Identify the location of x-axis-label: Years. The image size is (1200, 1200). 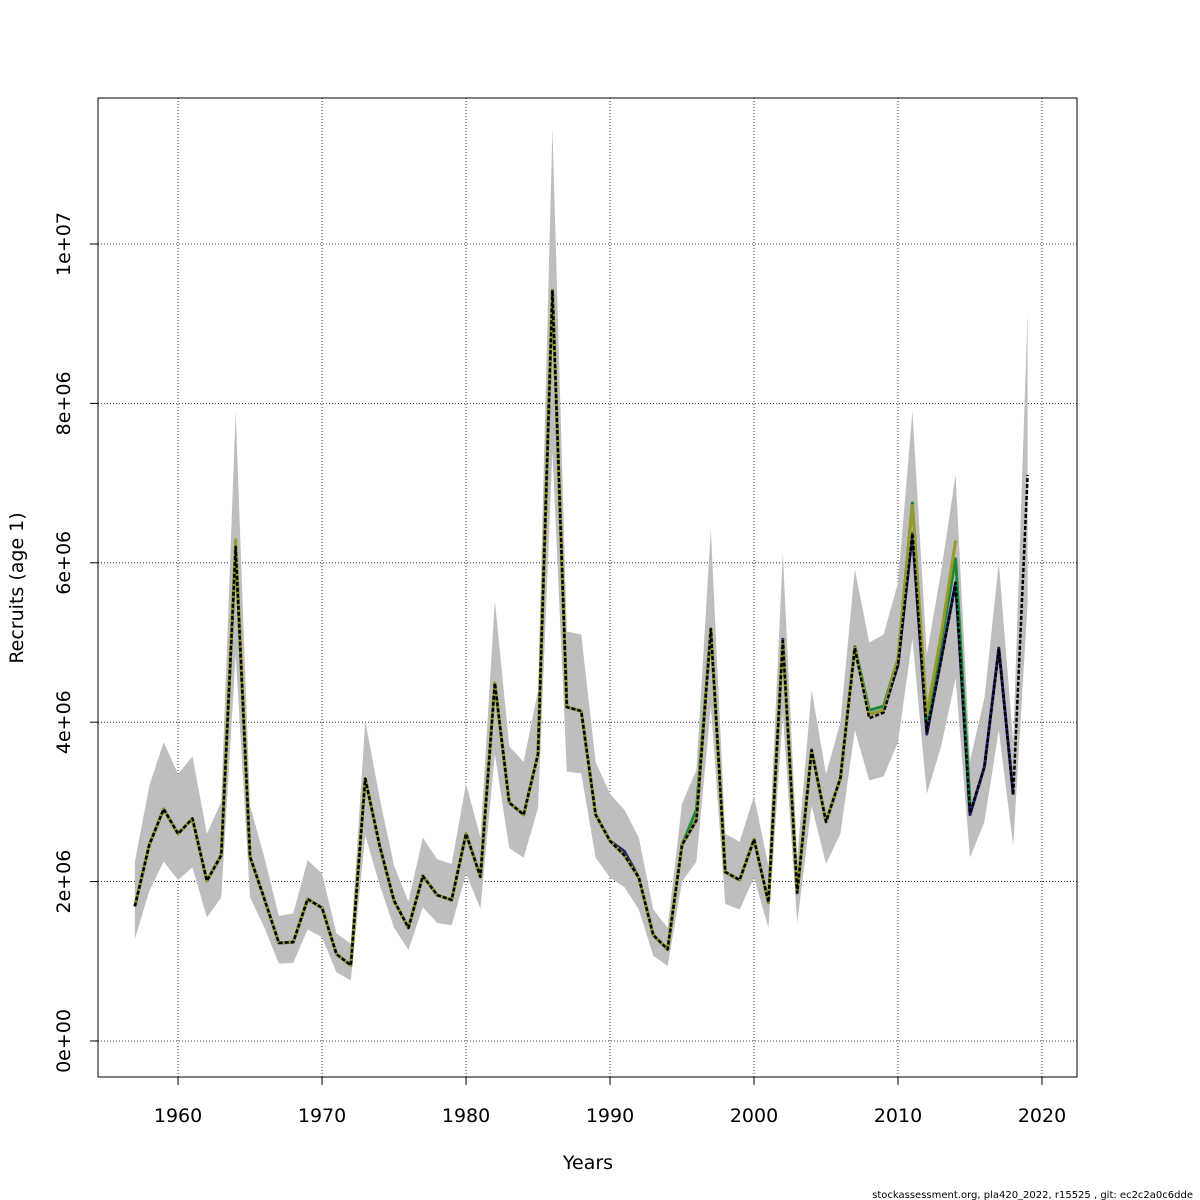
(587, 1163).